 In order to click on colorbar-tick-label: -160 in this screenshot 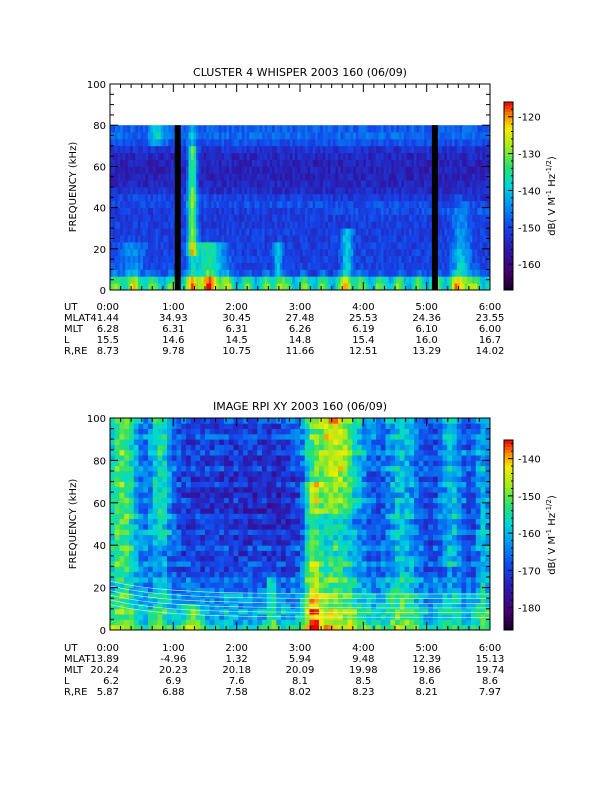, I will do `click(529, 265)`.